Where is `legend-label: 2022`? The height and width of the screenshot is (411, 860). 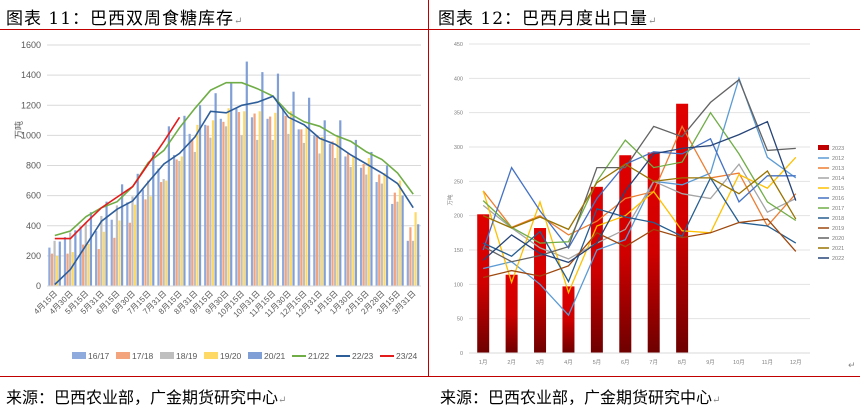 legend-label: 2022 is located at coordinates (838, 259).